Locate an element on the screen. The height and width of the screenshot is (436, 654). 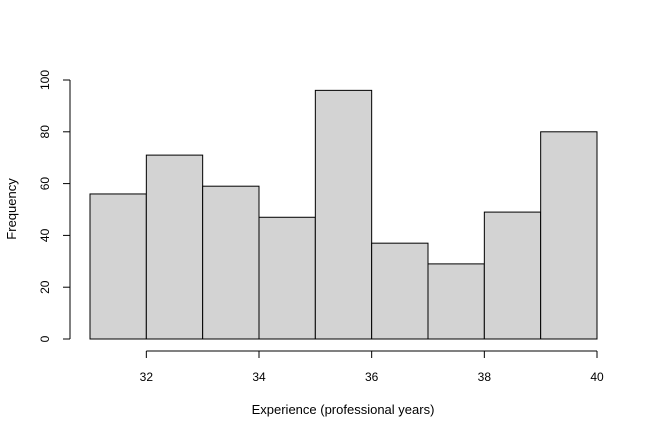
y-tick-label: 20 is located at coordinates (45, 287).